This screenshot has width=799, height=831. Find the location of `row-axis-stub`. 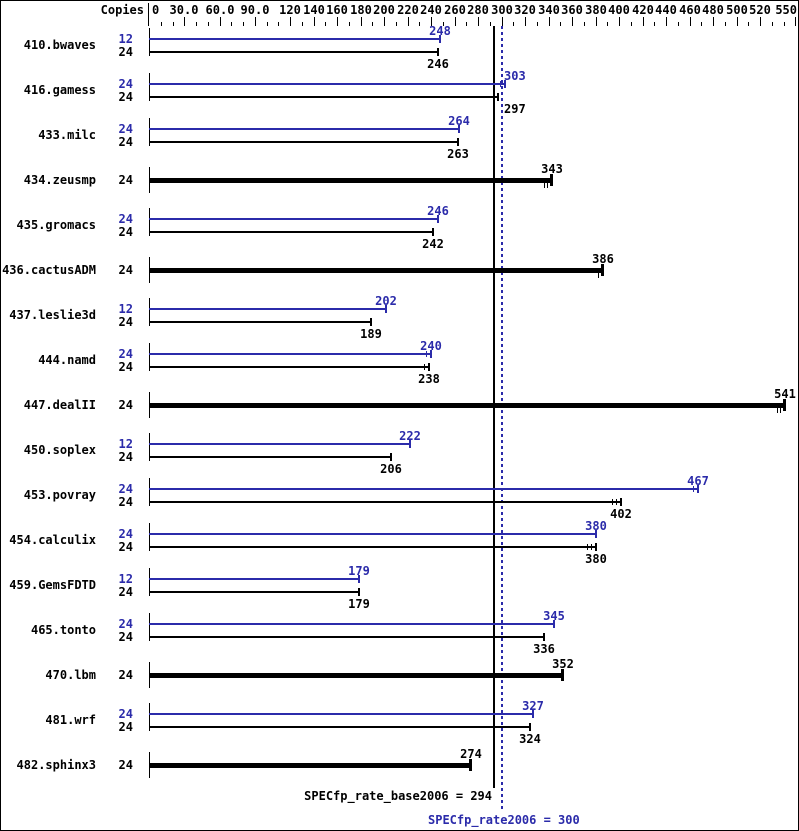

row-axis-stub is located at coordinates (149, 492).